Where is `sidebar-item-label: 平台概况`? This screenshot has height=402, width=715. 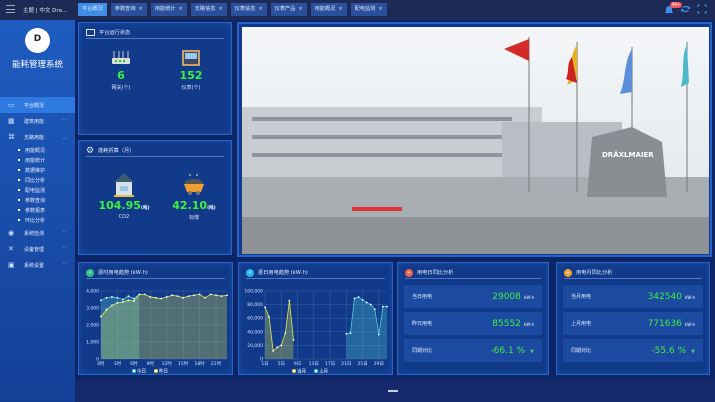 sidebar-item-label: 平台概况 is located at coordinates (34, 105).